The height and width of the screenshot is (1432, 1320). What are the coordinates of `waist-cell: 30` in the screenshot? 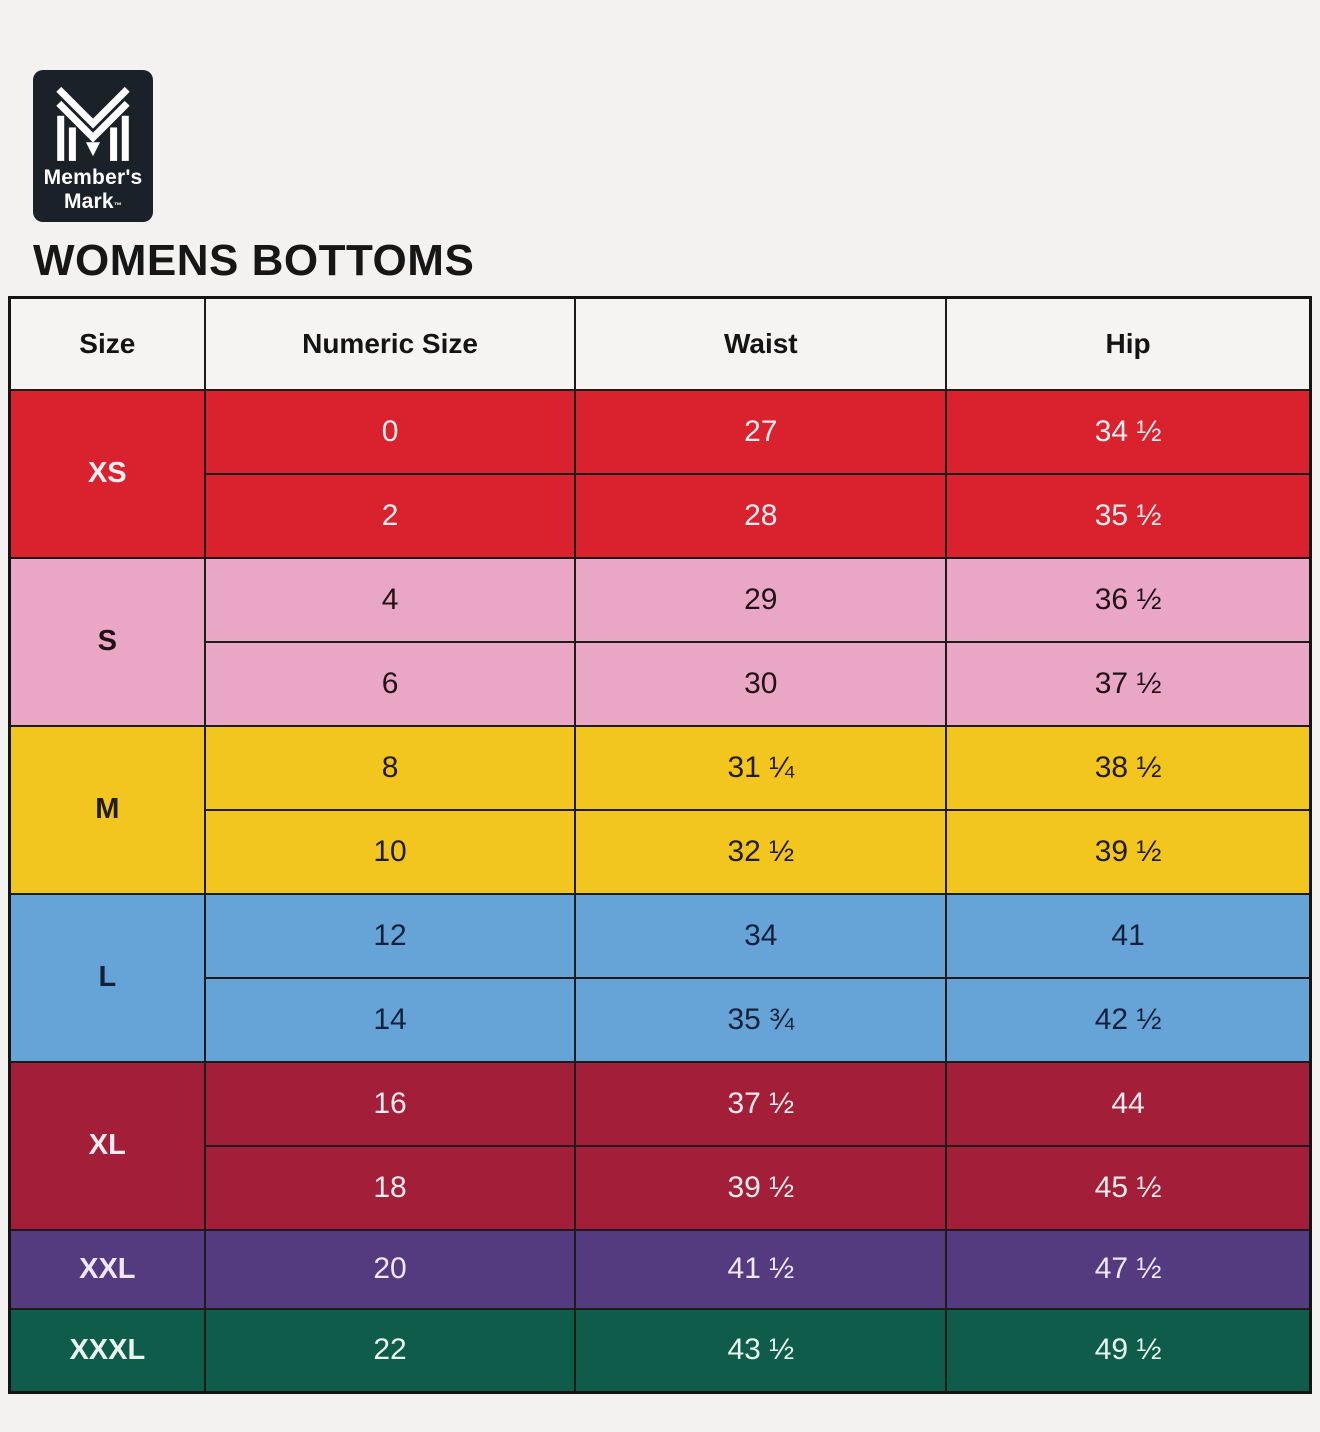 It's located at (761, 683).